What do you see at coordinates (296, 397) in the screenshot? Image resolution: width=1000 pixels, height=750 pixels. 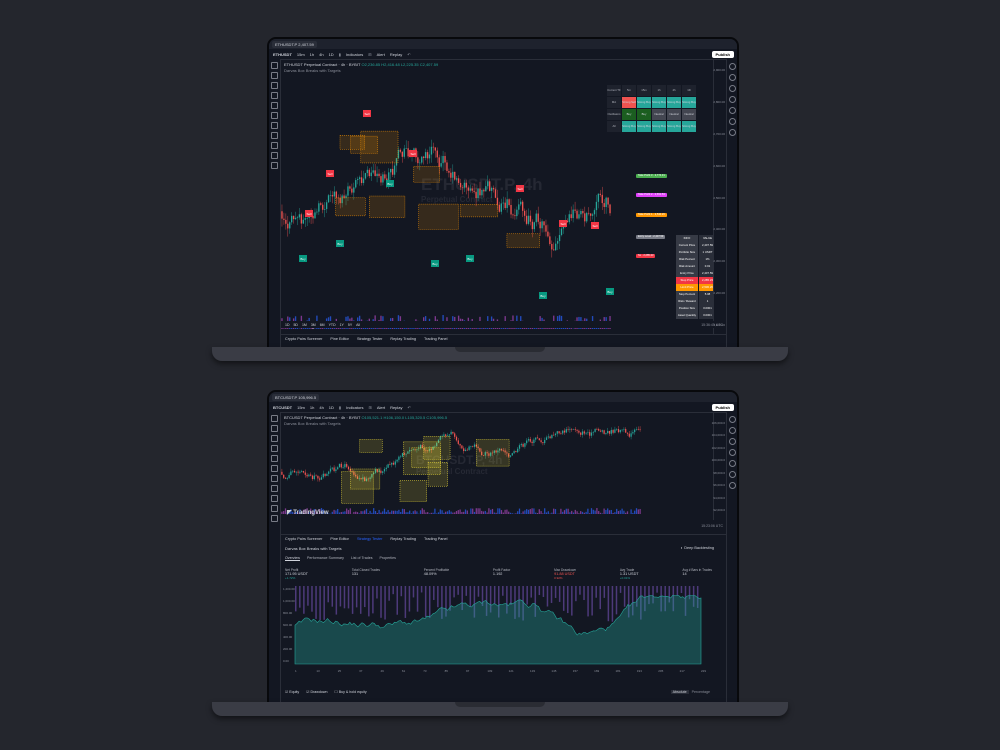 I see `chart-tab: BTCUSDT.P 105,996.5` at bounding box center [296, 397].